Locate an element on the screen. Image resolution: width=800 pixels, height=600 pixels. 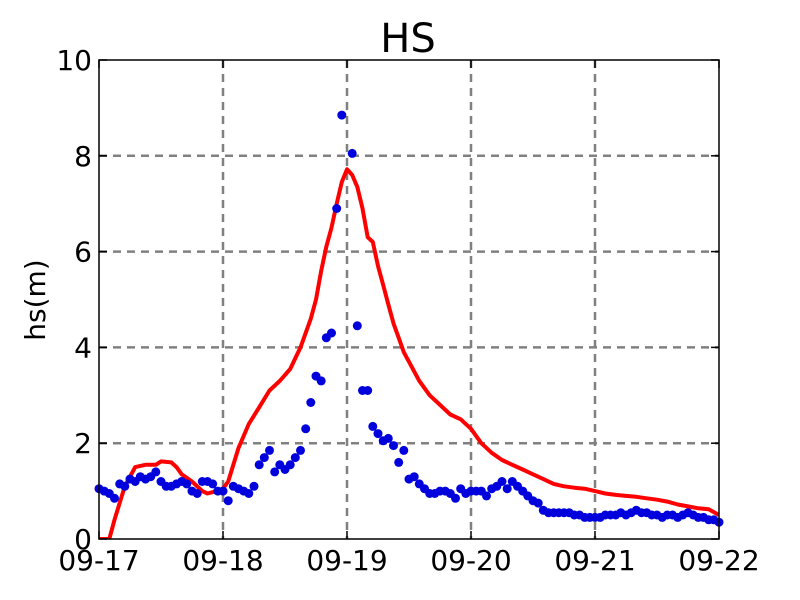
y-tick-label: 2 is located at coordinates (83, 443).